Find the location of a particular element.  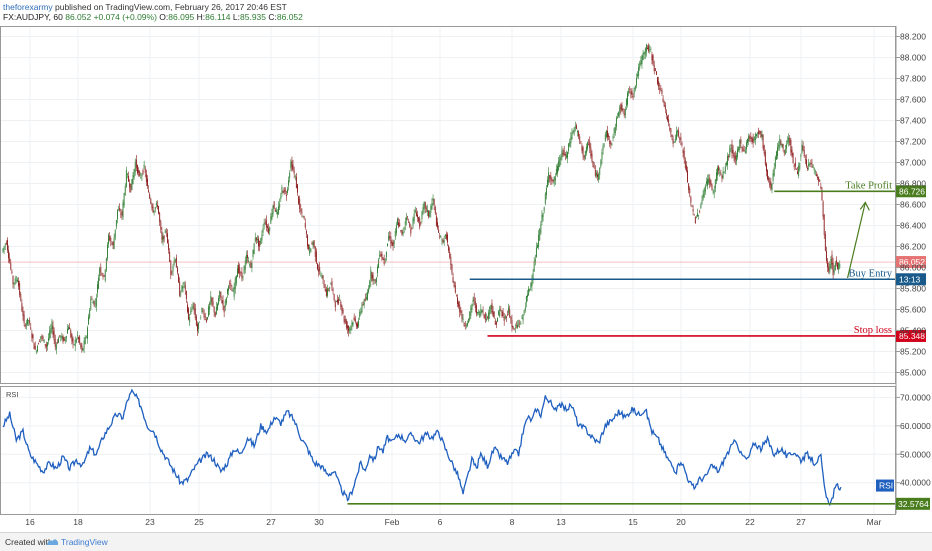

target-arrow-shaft is located at coordinates (856, 240).